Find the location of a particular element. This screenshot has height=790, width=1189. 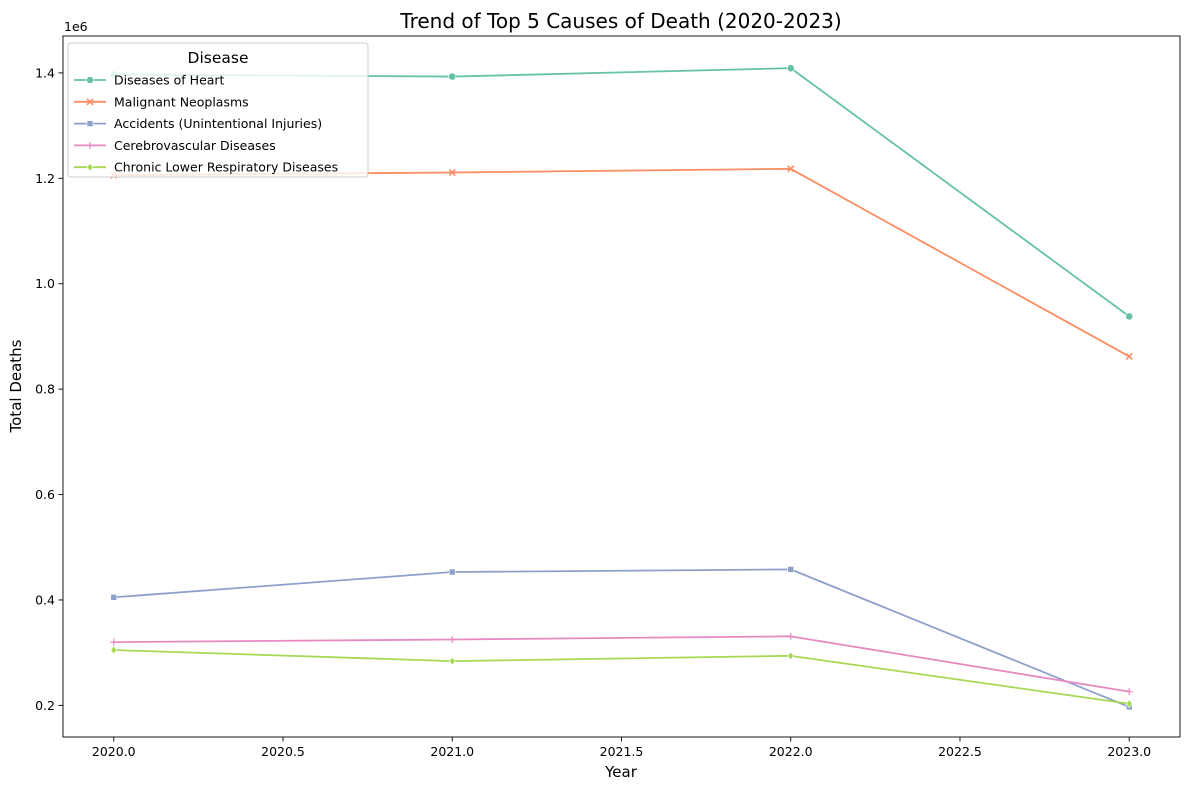

legend-box is located at coordinates (218, 110).